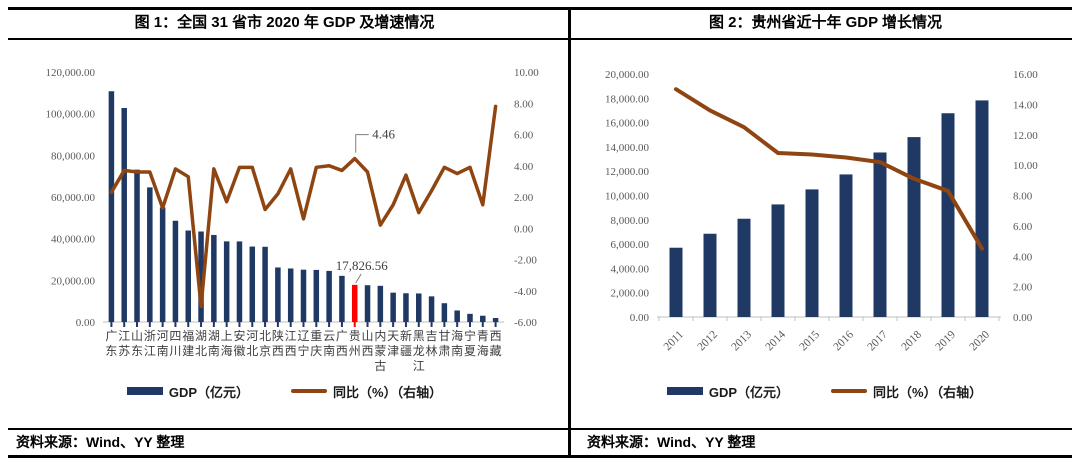  Describe the element at coordinates (569, 232) in the screenshot. I see `panel-divider` at that location.